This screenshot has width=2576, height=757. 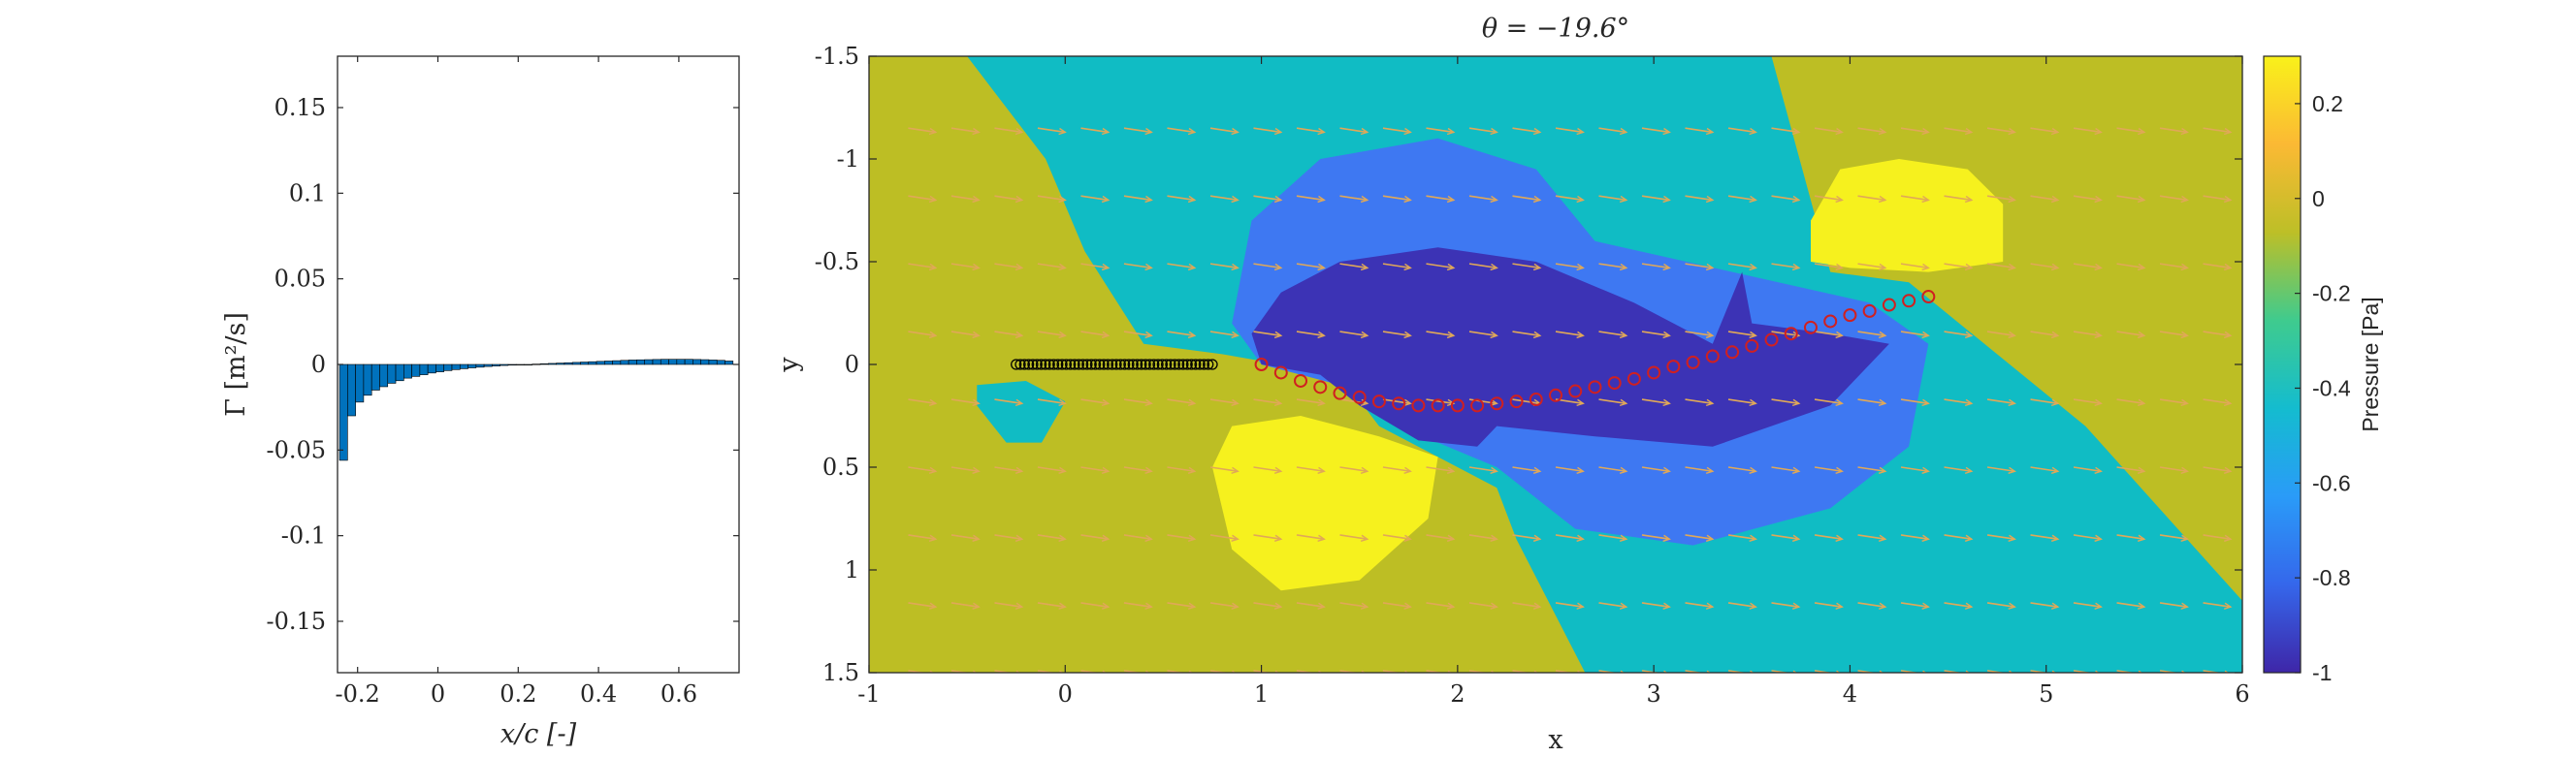 What do you see at coordinates (300, 107) in the screenshot?
I see `y-tick-label: 0.15` at bounding box center [300, 107].